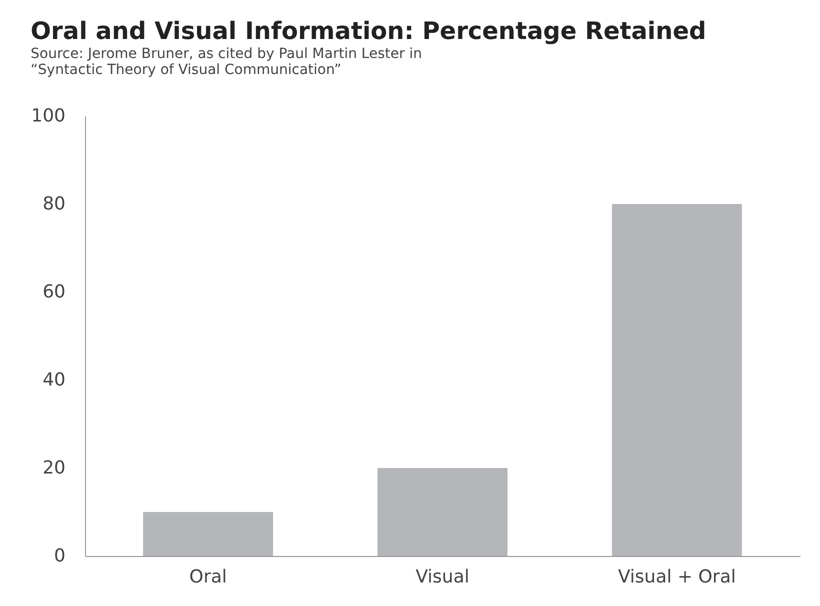 The image size is (820, 606). I want to click on x-tick-label: Visual, so click(443, 577).